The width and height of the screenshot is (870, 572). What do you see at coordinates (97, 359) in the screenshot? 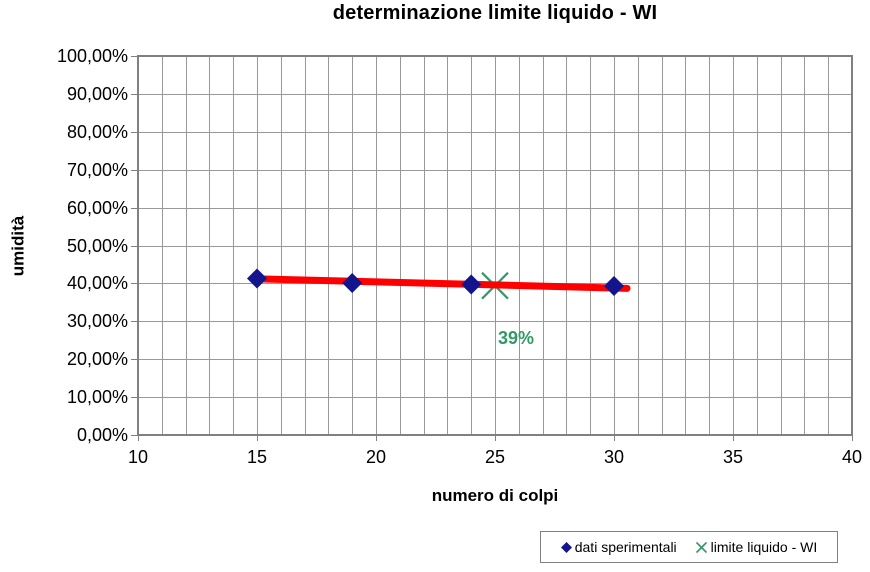
I see `y-tick-label: 20,00%` at bounding box center [97, 359].